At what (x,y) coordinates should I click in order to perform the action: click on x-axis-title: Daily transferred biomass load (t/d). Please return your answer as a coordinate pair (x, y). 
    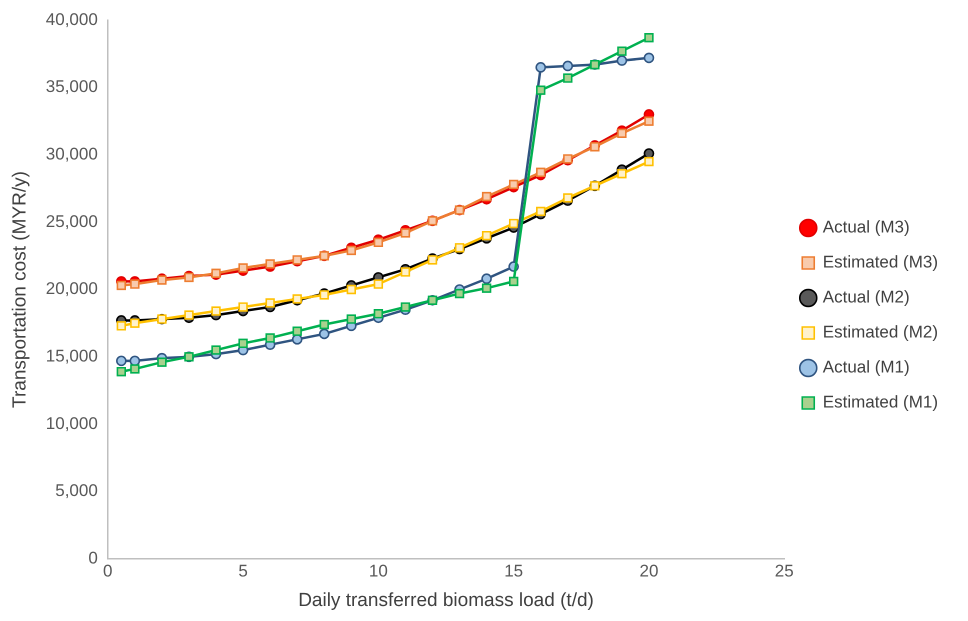
    Looking at the image, I should click on (446, 600).